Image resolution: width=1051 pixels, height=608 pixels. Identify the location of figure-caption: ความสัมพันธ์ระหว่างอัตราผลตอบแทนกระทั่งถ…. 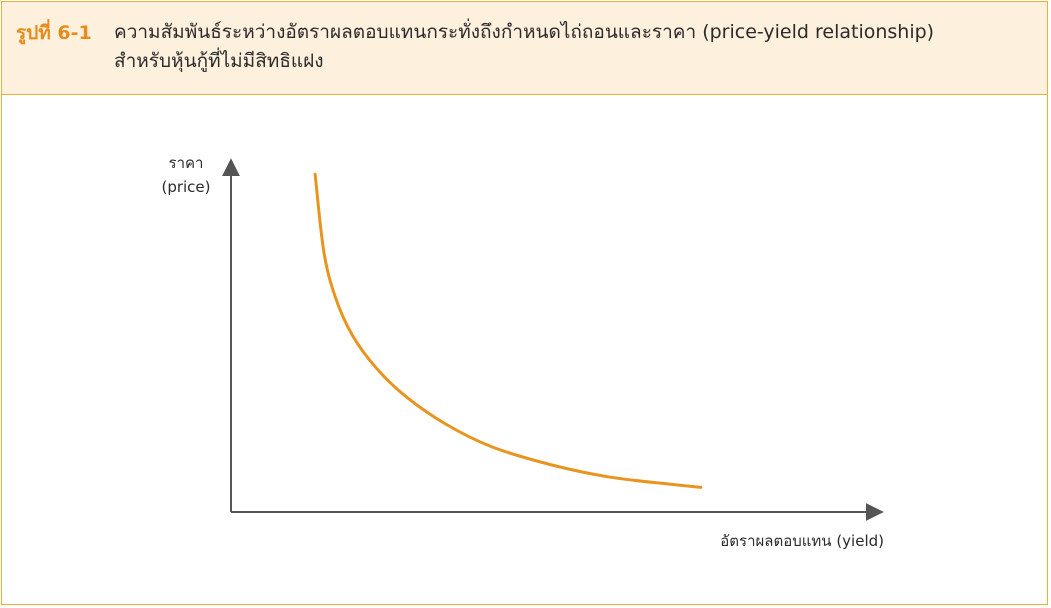
(564, 47).